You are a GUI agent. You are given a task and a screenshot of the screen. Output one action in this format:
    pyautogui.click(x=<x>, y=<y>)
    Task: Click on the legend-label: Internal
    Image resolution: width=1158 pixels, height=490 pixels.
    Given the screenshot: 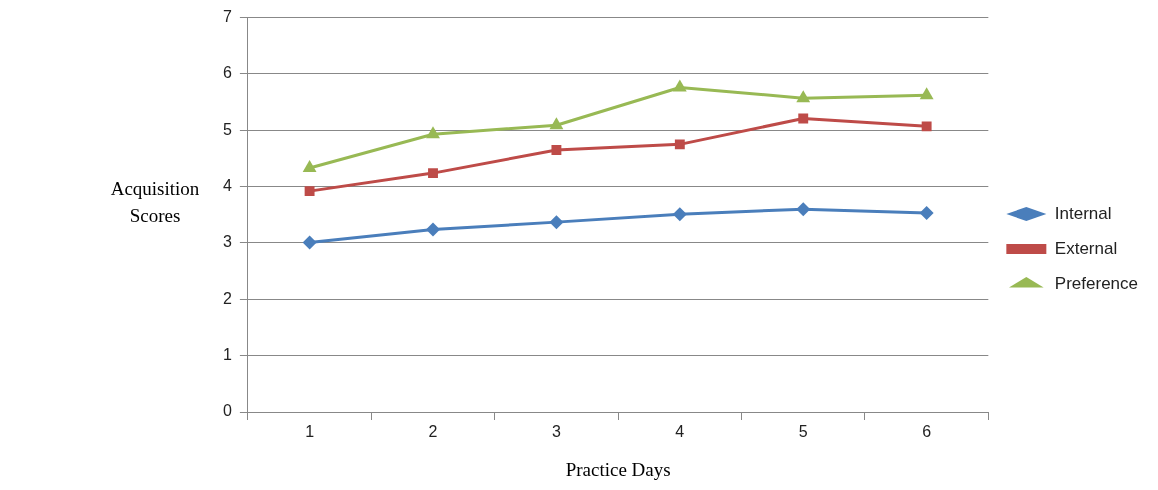 What is the action you would take?
    pyautogui.click(x=1083, y=213)
    